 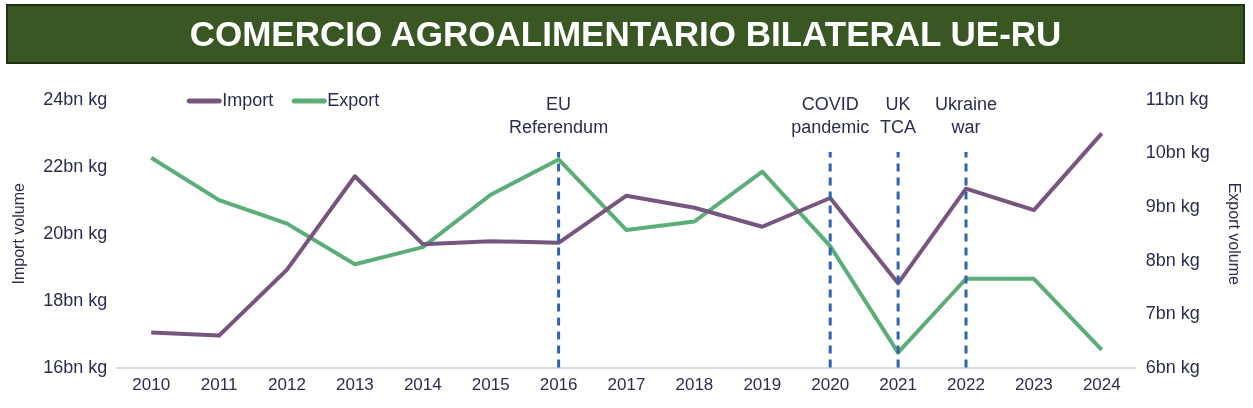 I want to click on x-tick-label: 2019, so click(x=762, y=385).